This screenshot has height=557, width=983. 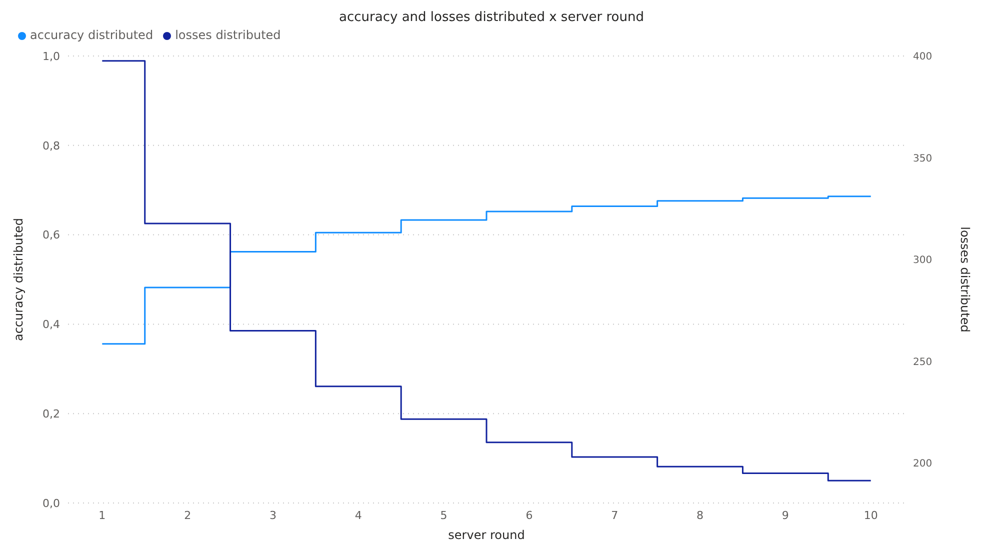 I want to click on x-tick-label: 1, so click(x=102, y=515).